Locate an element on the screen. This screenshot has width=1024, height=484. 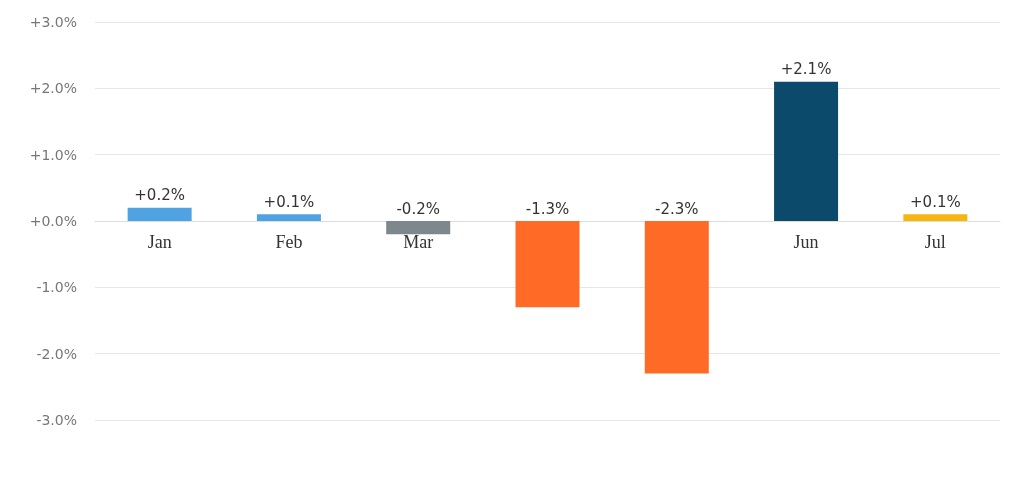
x-tick-label: Jun is located at coordinates (806, 242).